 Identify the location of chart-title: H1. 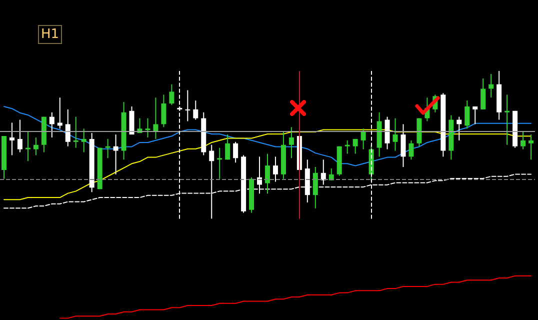
(50, 34).